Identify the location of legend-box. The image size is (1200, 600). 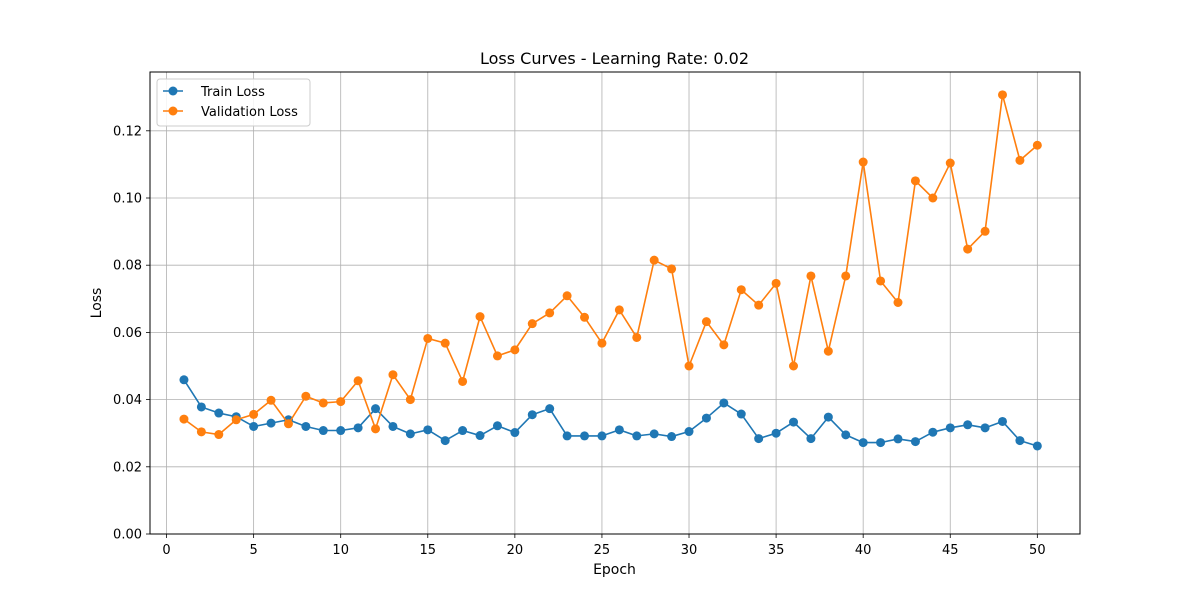
(233, 102).